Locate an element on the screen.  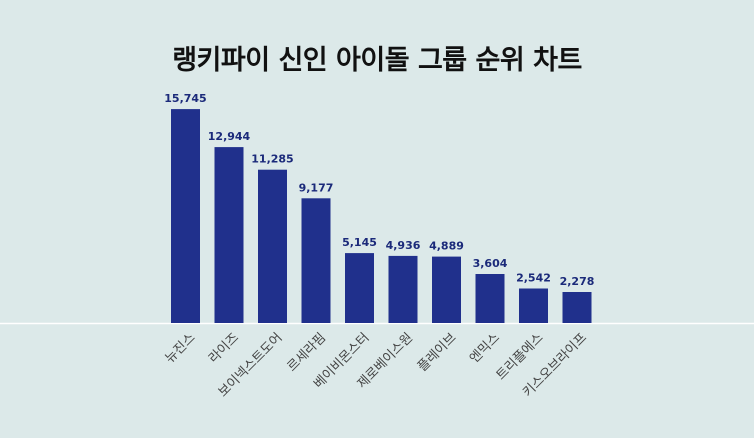
value-label-3: 9,177 is located at coordinates (316, 187).